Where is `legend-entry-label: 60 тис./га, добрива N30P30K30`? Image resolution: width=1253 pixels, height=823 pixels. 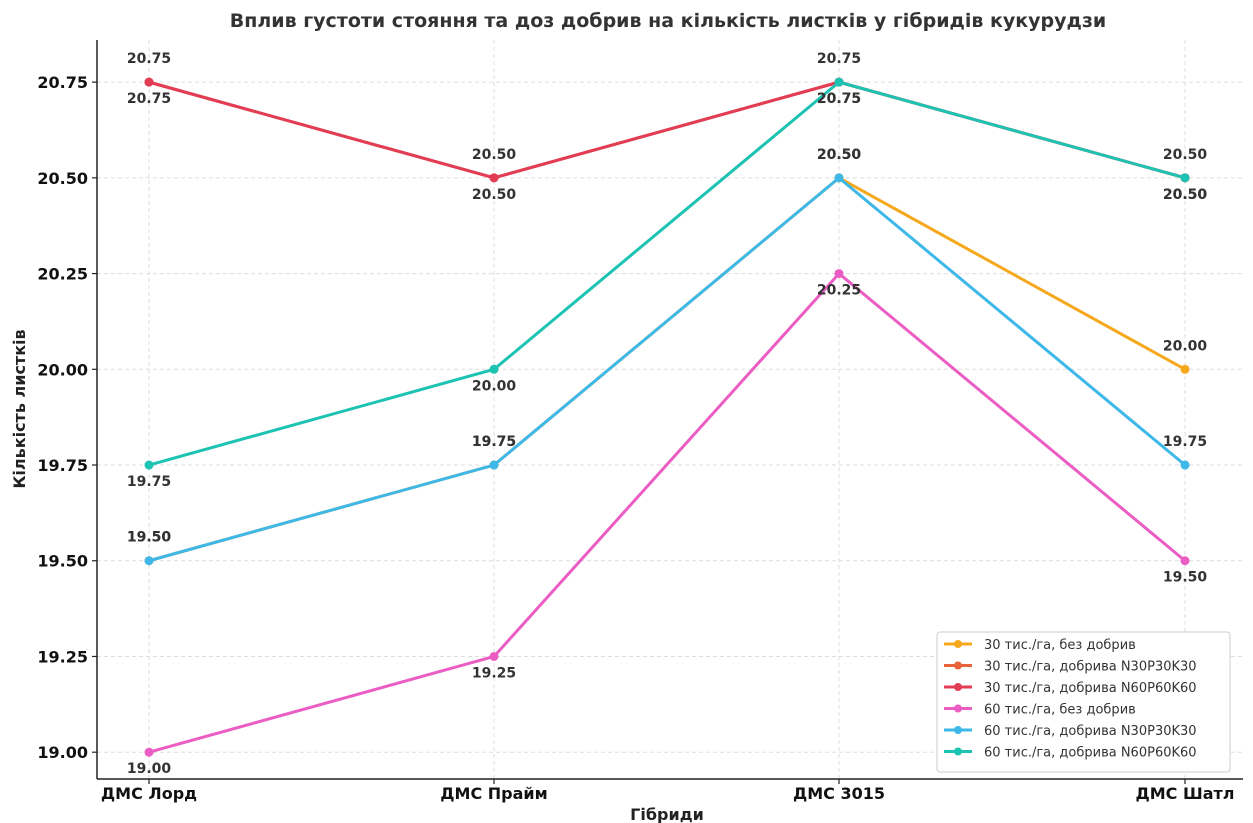 legend-entry-label: 60 тис./га, добрива N30P30K30 is located at coordinates (1090, 731).